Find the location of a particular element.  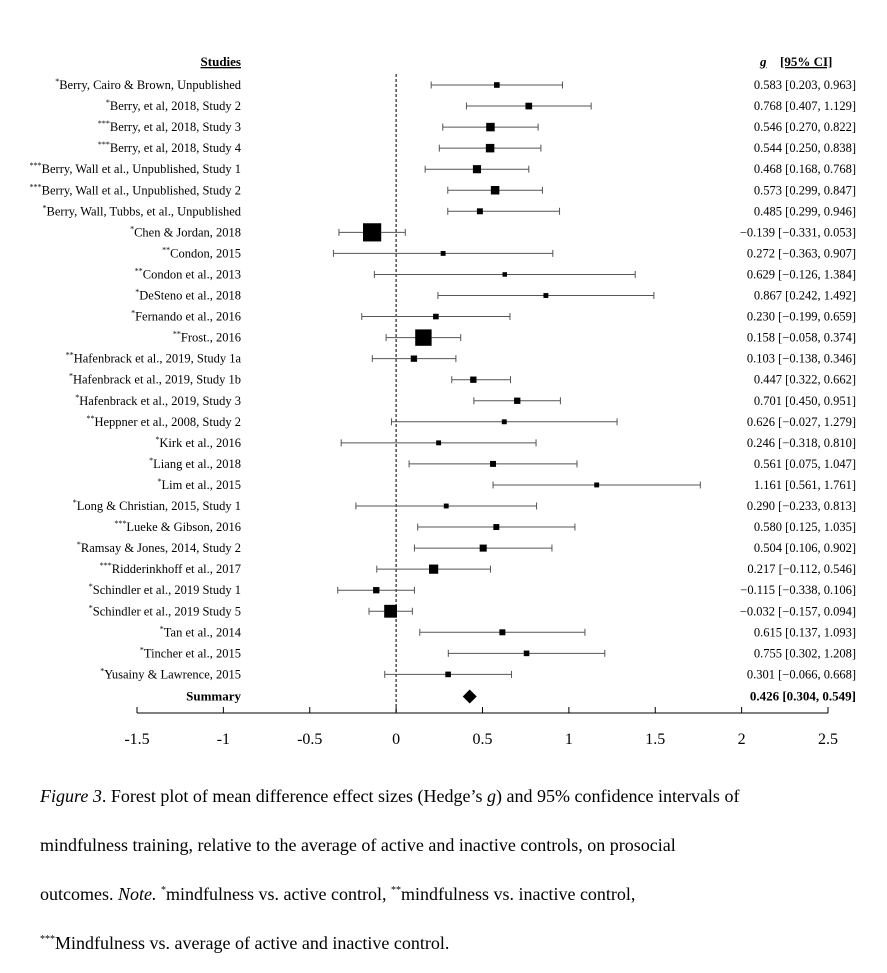

study-marker: ** is located at coordinates (139, 270).